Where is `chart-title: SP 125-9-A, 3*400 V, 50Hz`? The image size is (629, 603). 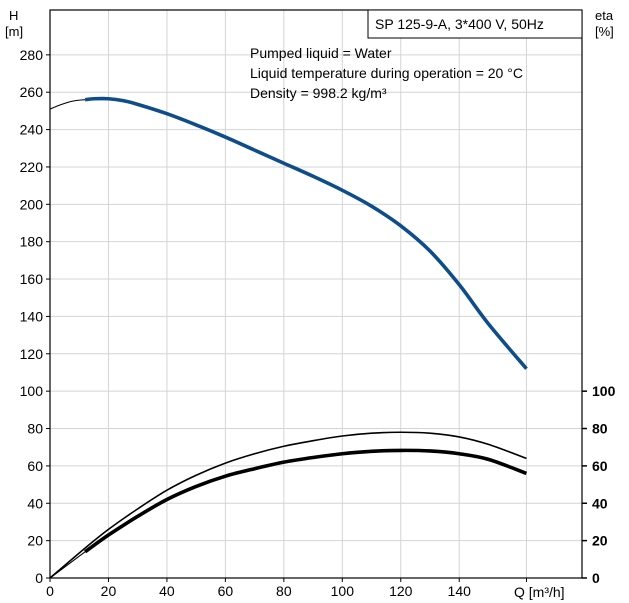 chart-title: SP 125-9-A, 3*400 V, 50Hz is located at coordinates (459, 24).